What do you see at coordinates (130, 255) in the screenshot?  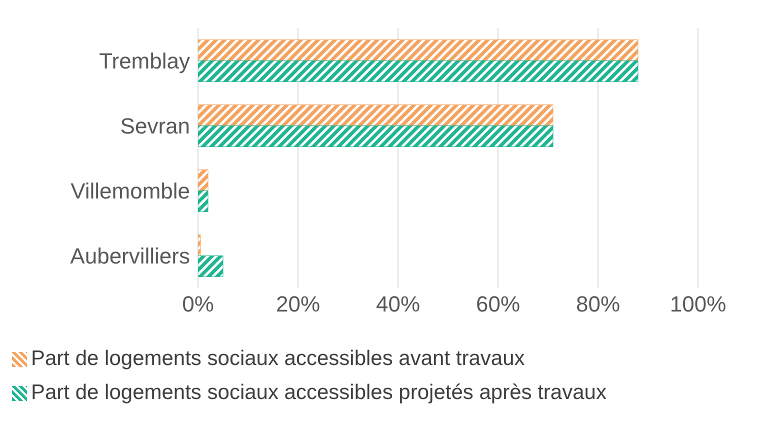 I see `y-tick-label: Aubervilliers` at bounding box center [130, 255].